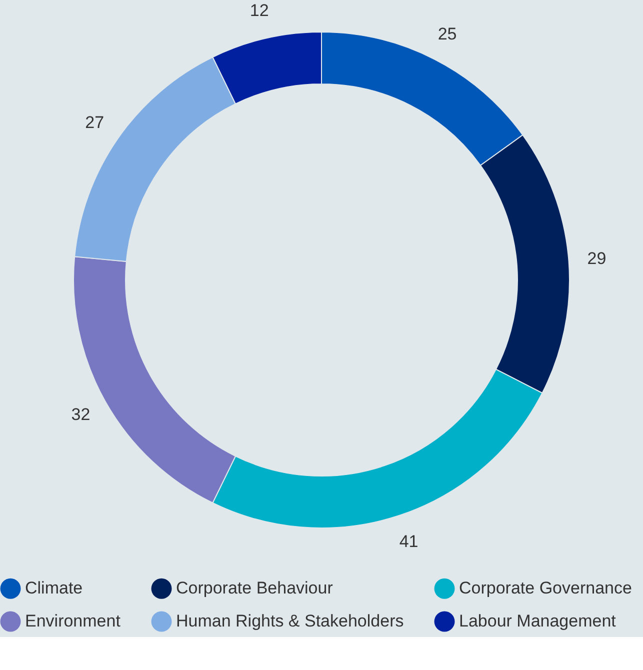  Describe the element at coordinates (596, 258) in the screenshot. I see `data-label: 29` at that location.